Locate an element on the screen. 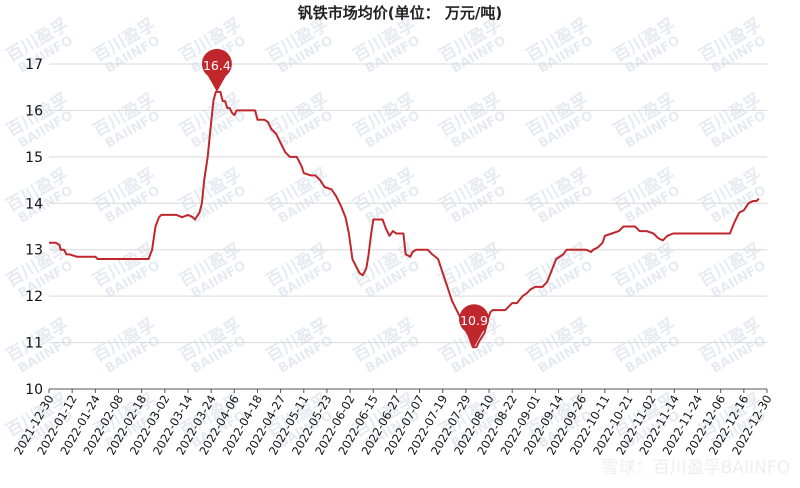  y-tick-label: 15 is located at coordinates (34, 158).